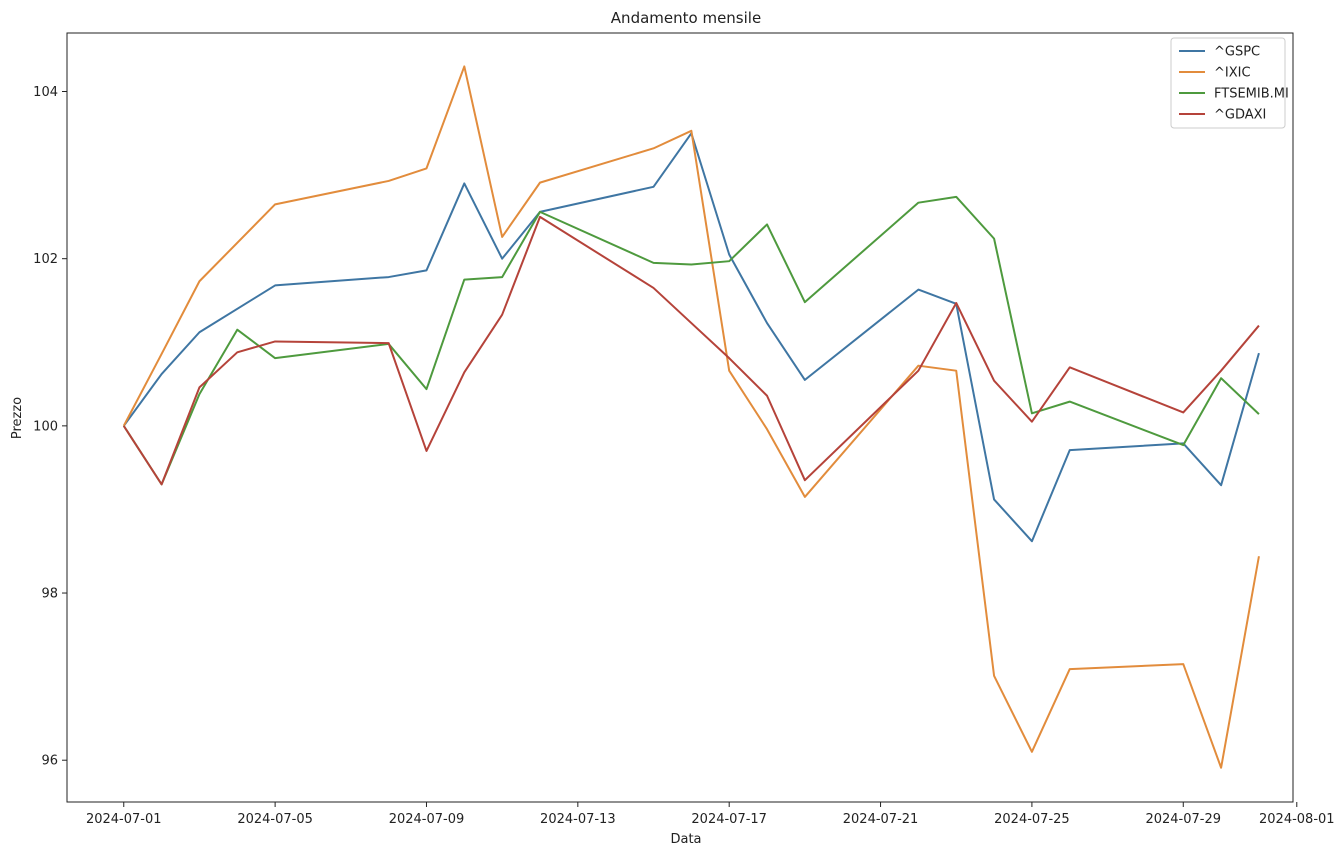 The width and height of the screenshot is (1336, 855). What do you see at coordinates (1232, 73) in the screenshot?
I see `legend-label: ^IXIC` at bounding box center [1232, 73].